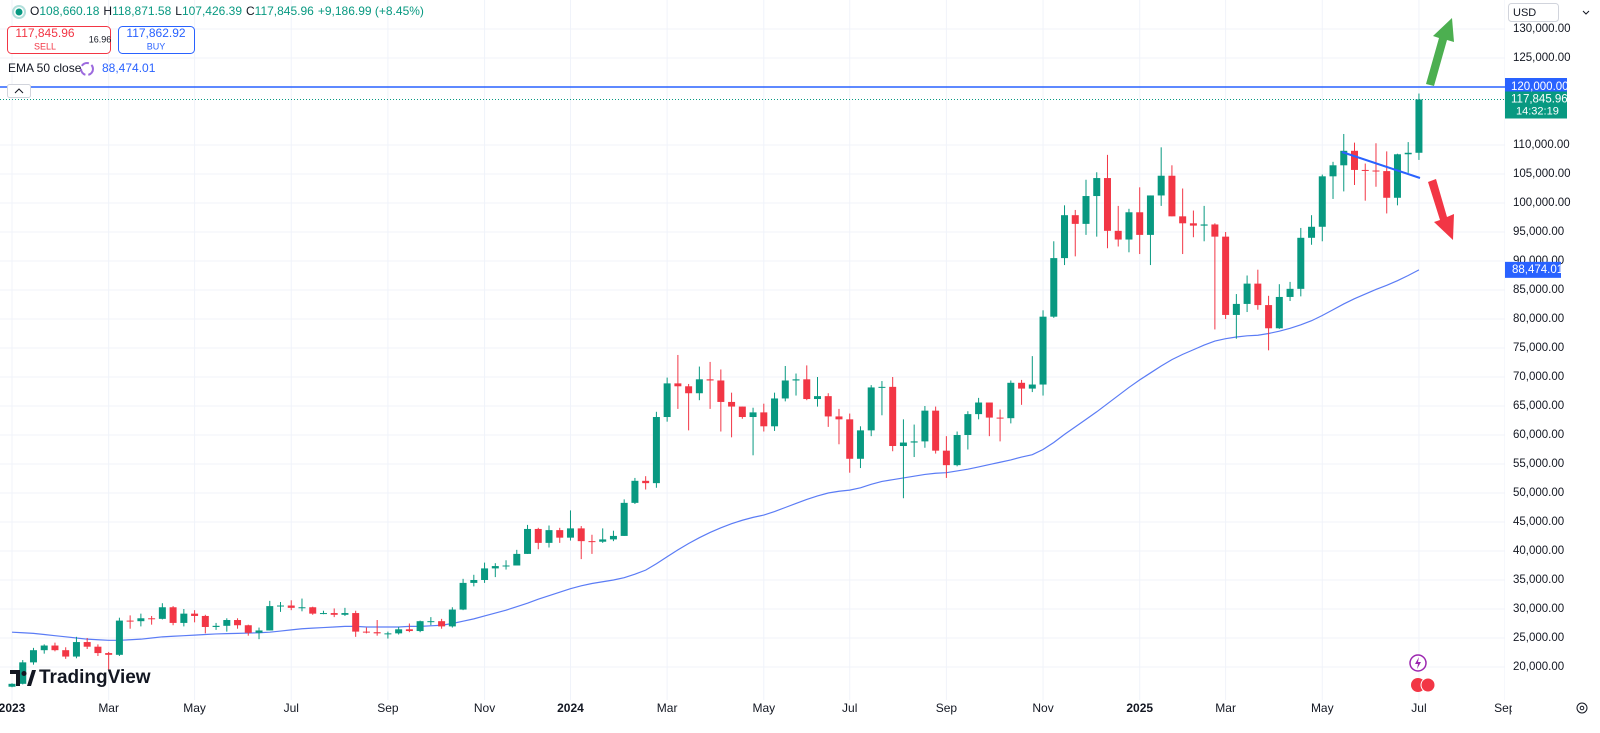 This screenshot has width=1600, height=733. Describe the element at coordinates (1538, 493) in the screenshot. I see `y-tick-label: 50,000.00` at that location.